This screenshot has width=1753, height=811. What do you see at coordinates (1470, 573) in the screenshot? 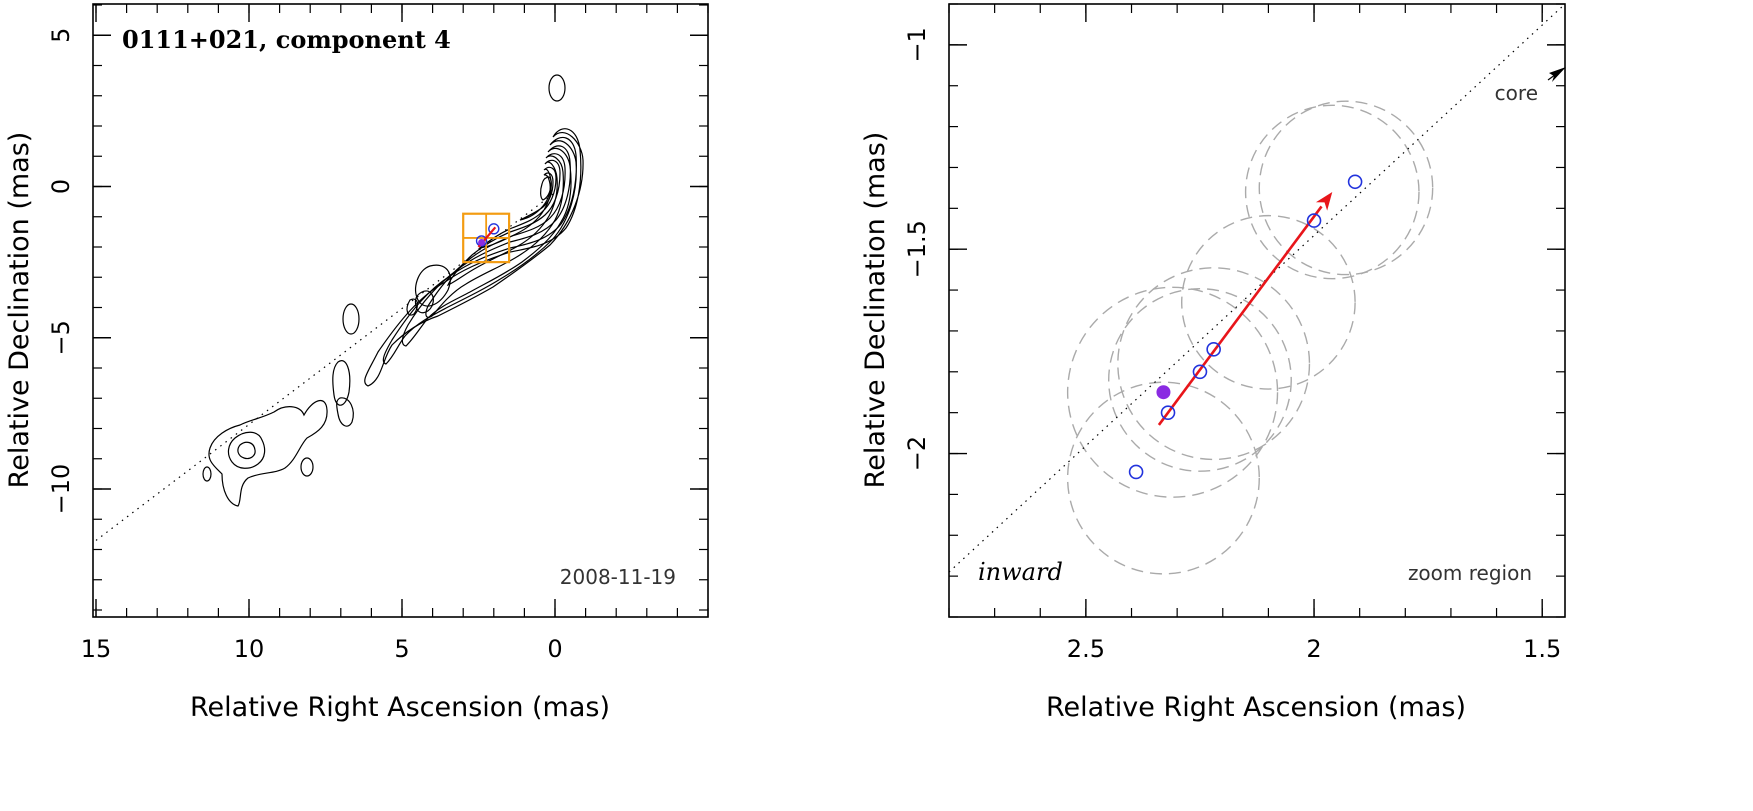
I see `zoom-region-label: zoom region` at bounding box center [1470, 573].